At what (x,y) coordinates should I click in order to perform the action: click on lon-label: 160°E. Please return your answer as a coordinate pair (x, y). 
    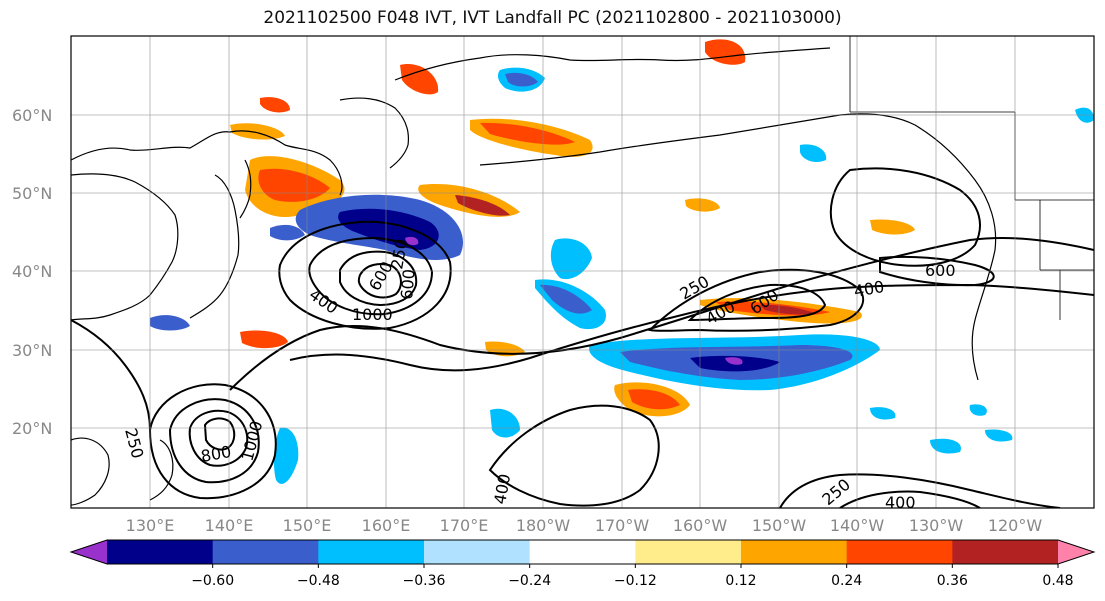
    Looking at the image, I should click on (386, 525).